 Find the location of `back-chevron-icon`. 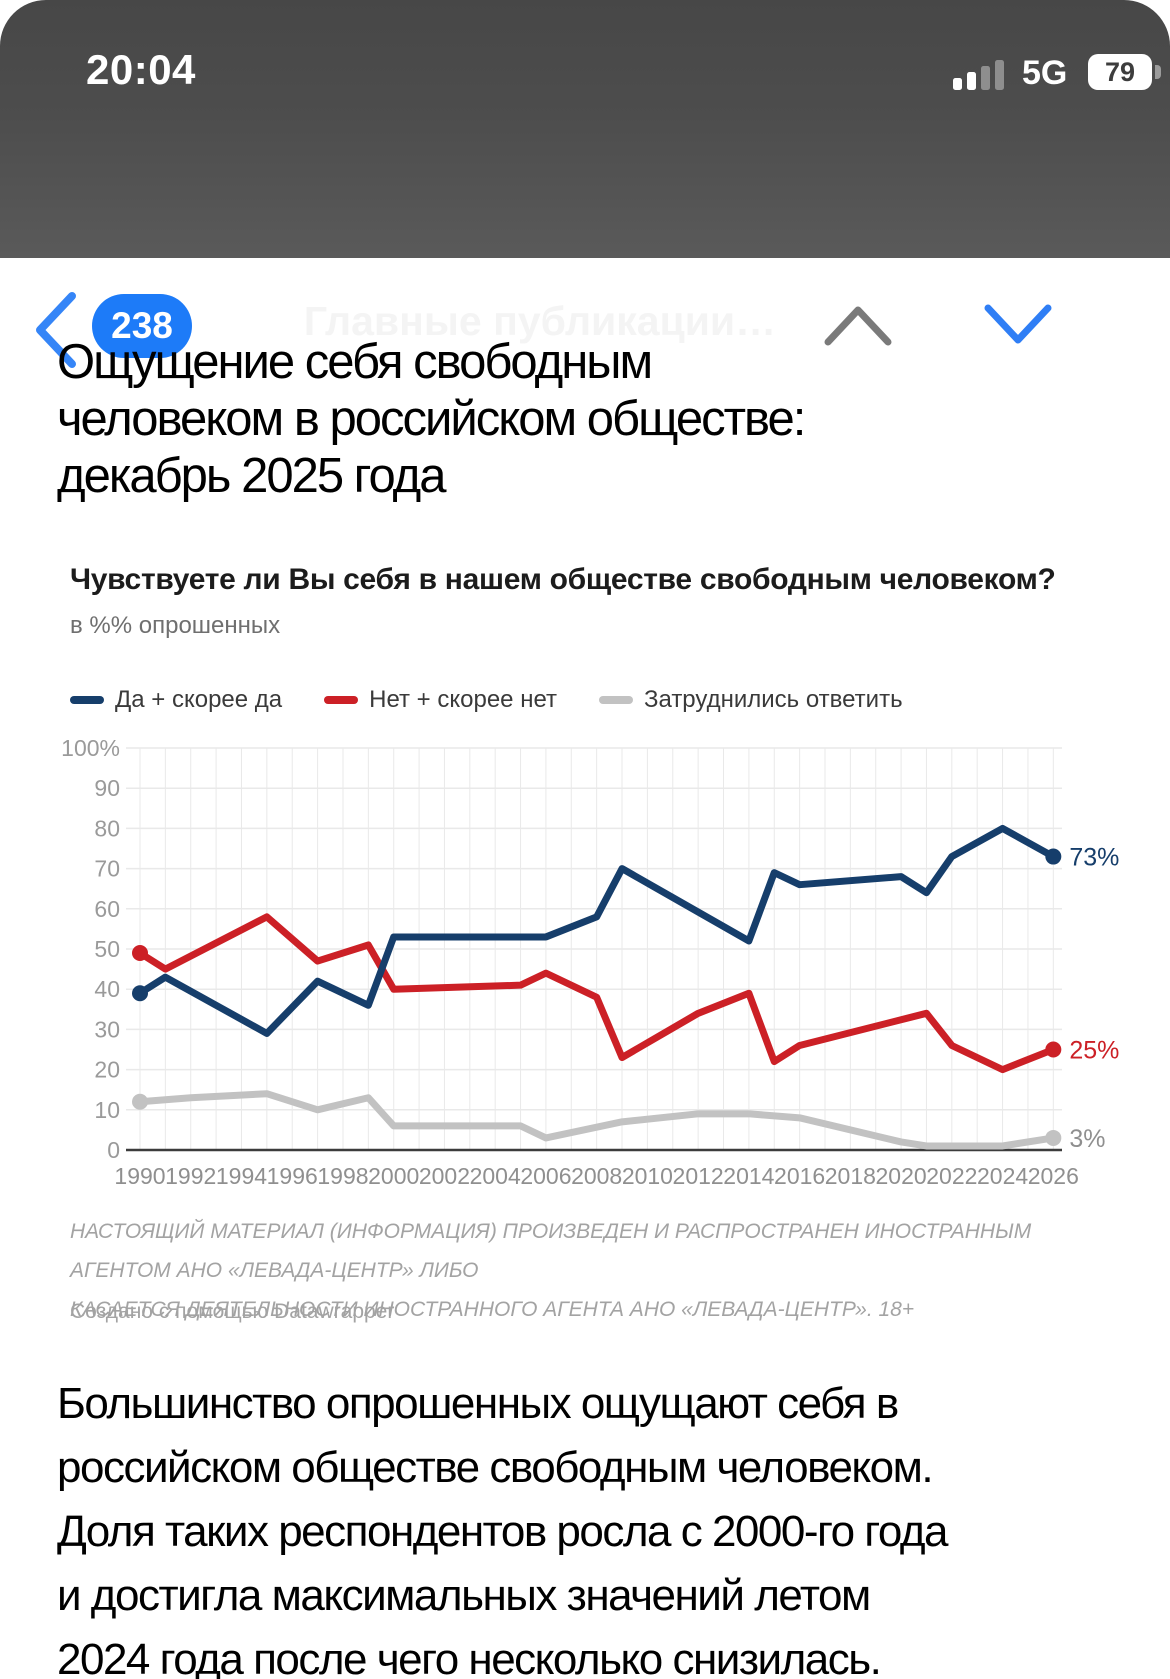

back-chevron-icon is located at coordinates (56, 330).